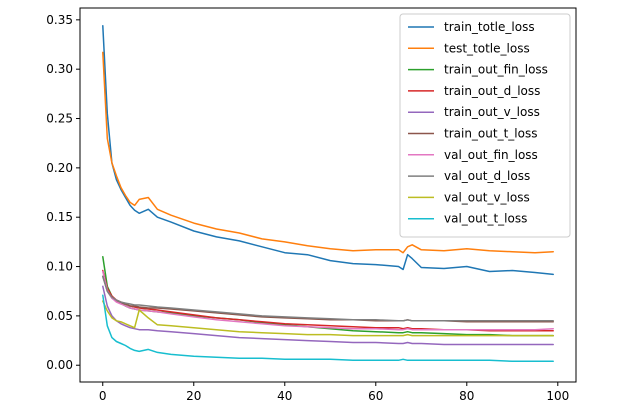 The height and width of the screenshot is (411, 641). What do you see at coordinates (59, 20) in the screenshot?
I see `y-tick-label: 0.35` at bounding box center [59, 20].